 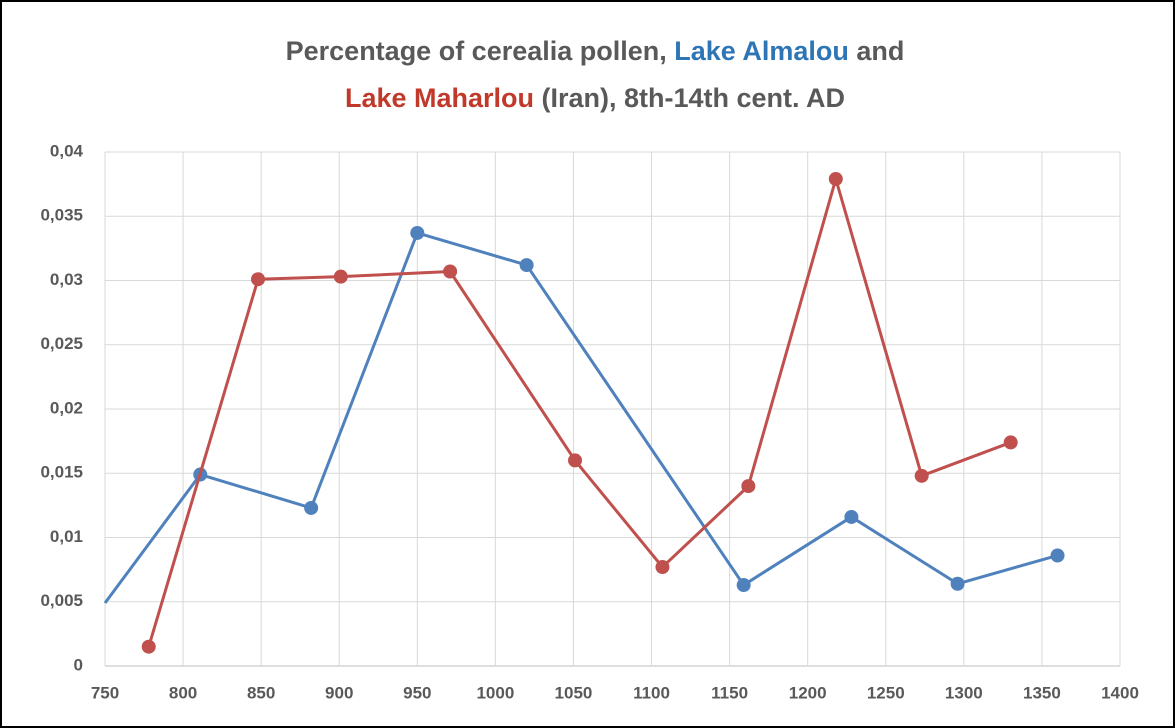 I want to click on x-tick-label: 1050, so click(x=574, y=692).